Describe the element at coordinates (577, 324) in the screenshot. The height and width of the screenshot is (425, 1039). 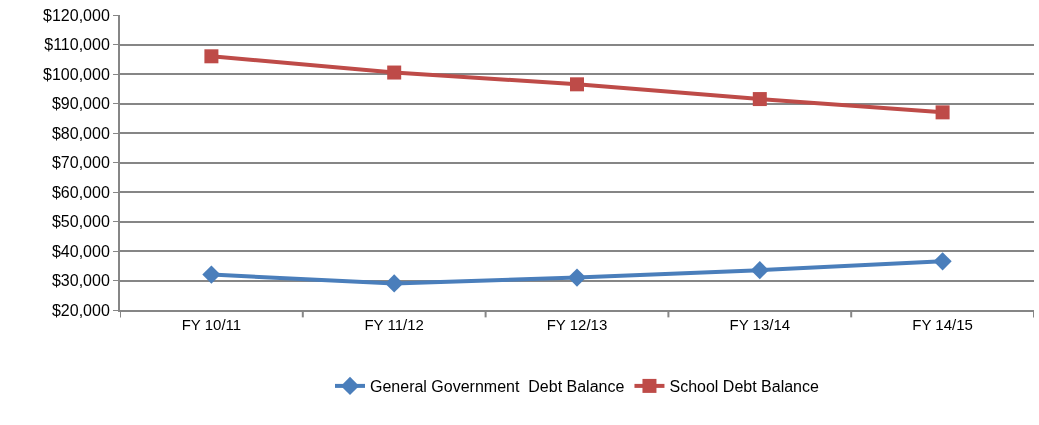
I see `x-tick-label: FY 12/13` at that location.